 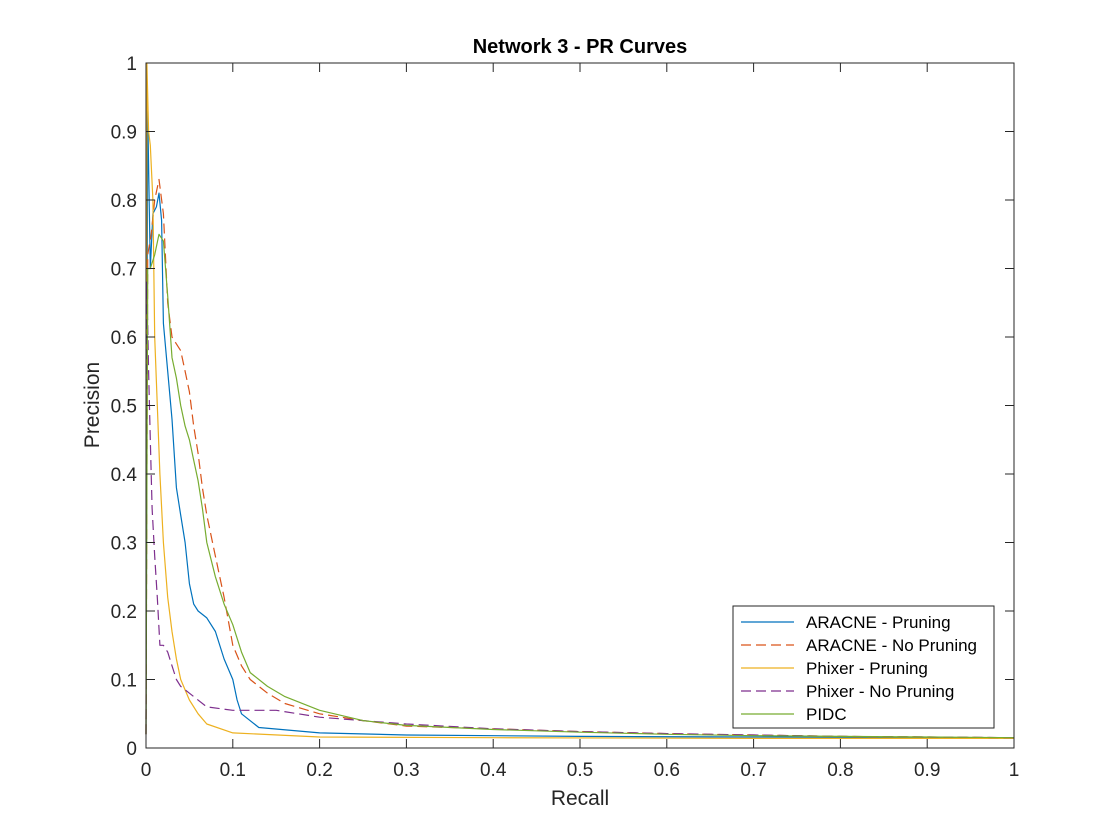 What do you see at coordinates (124, 338) in the screenshot?
I see `y-tick-label: 0.6` at bounding box center [124, 338].